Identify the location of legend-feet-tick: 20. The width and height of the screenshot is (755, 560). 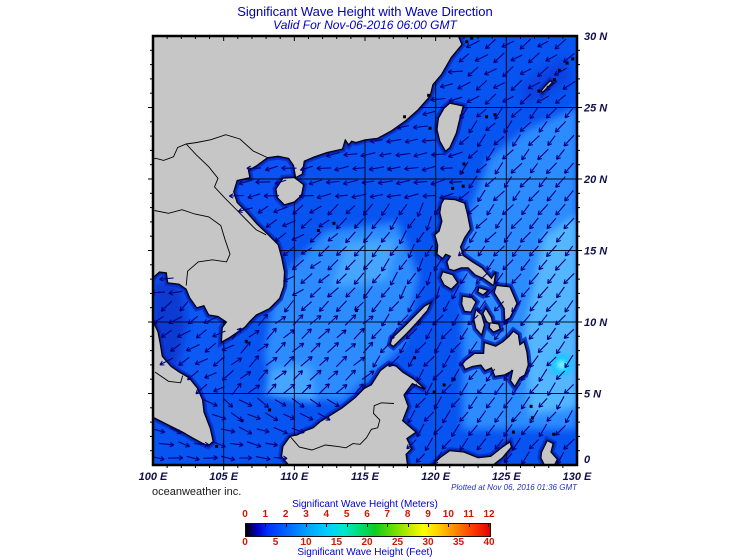
(367, 542).